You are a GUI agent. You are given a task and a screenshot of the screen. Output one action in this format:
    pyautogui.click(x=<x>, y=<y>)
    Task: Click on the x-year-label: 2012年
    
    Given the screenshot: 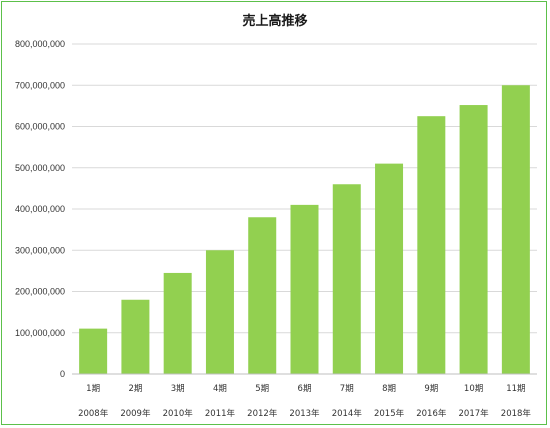 What is the action you would take?
    pyautogui.click(x=262, y=413)
    